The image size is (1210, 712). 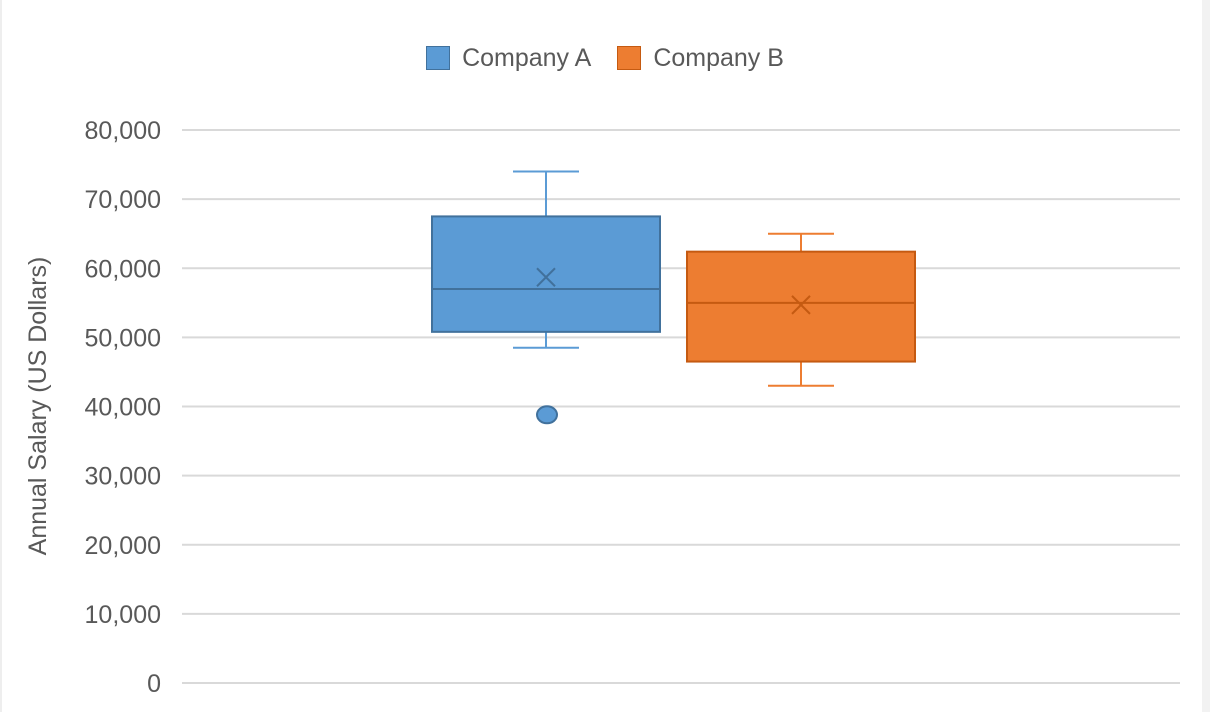 What do you see at coordinates (123, 338) in the screenshot?
I see `y-tick-label: 50,000` at bounding box center [123, 338].